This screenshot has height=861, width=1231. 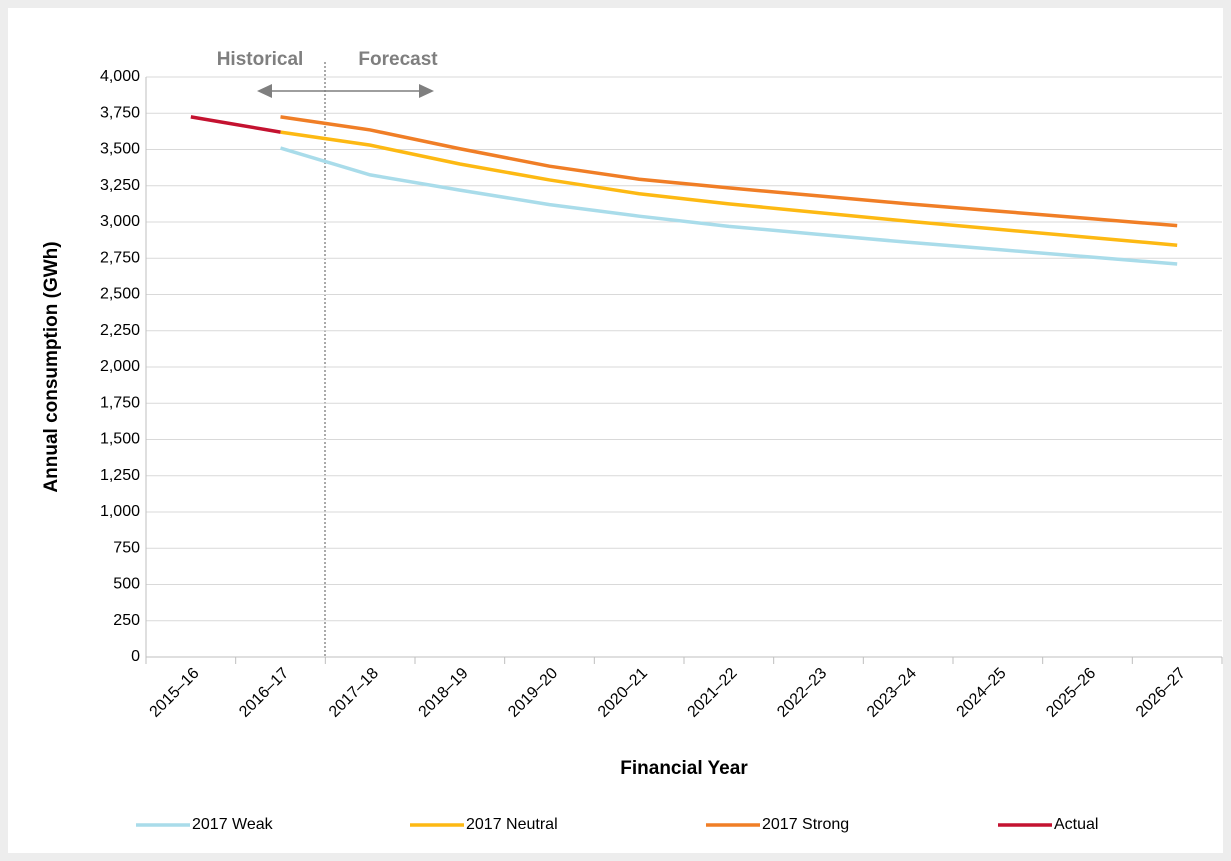 I want to click on annotation: Historical, so click(x=260, y=59).